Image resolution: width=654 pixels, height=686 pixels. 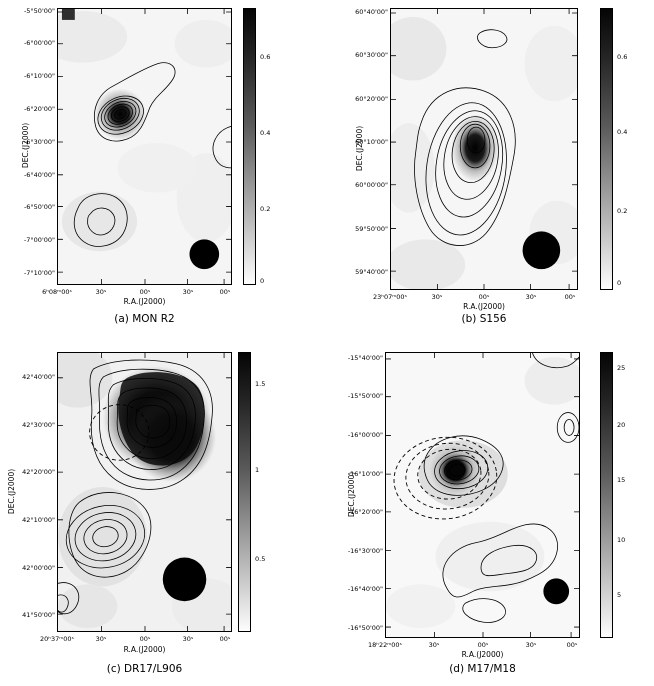 I want to click on panel-b-plot, so click(x=484, y=149).